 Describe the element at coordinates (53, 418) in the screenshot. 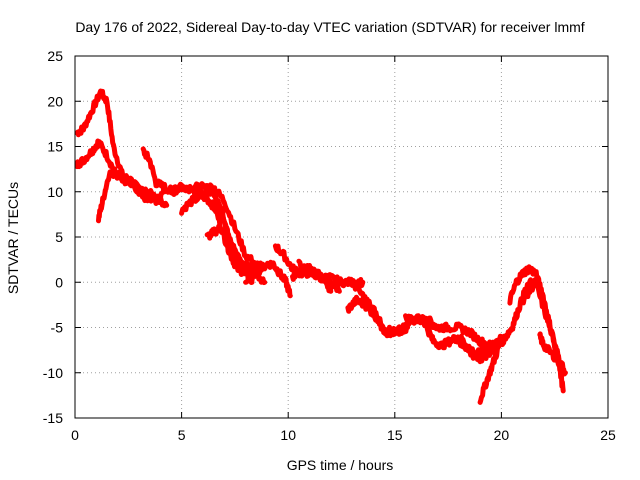

I see `y-tick-label: -15` at that location.